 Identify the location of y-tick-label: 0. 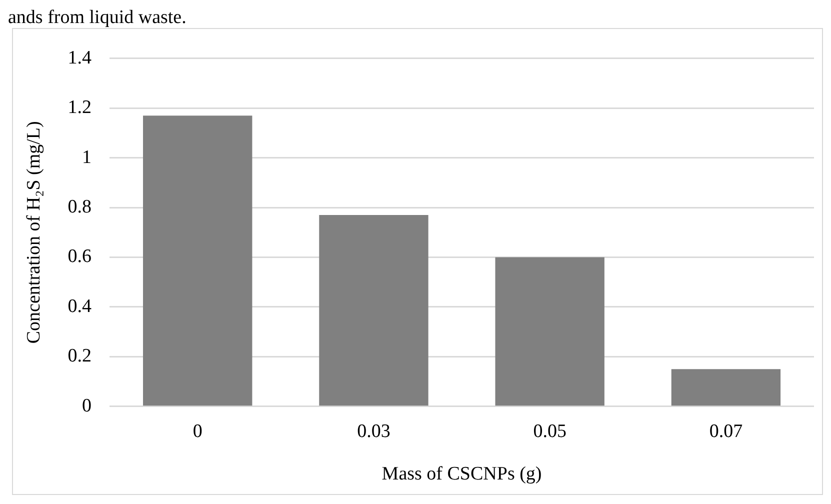
(87, 405).